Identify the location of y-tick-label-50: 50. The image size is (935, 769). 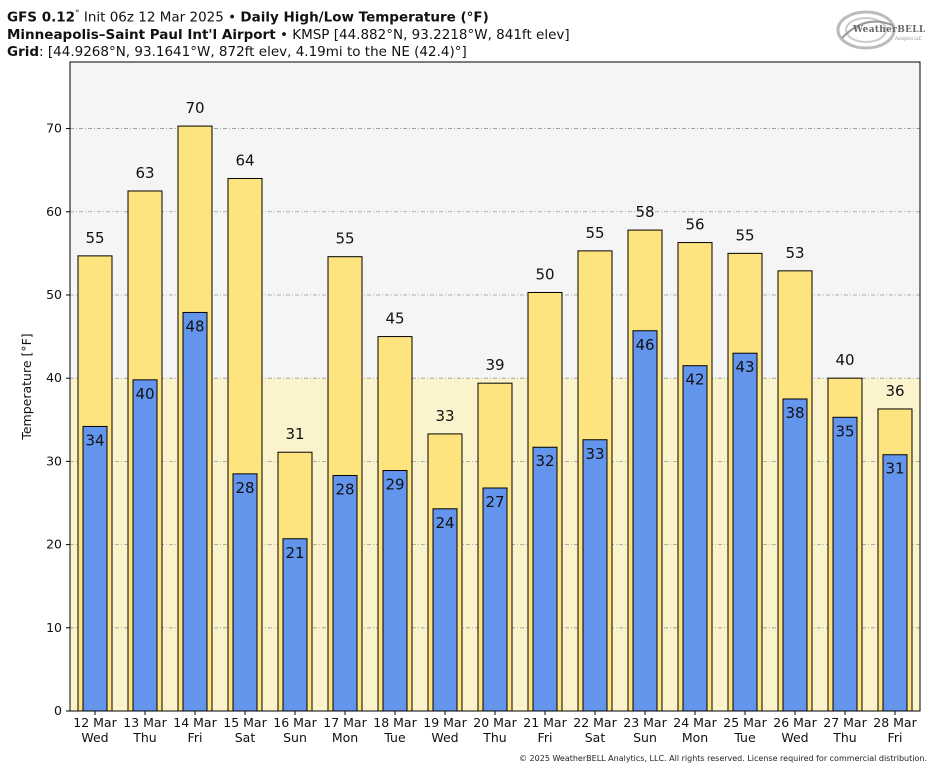
(54, 294).